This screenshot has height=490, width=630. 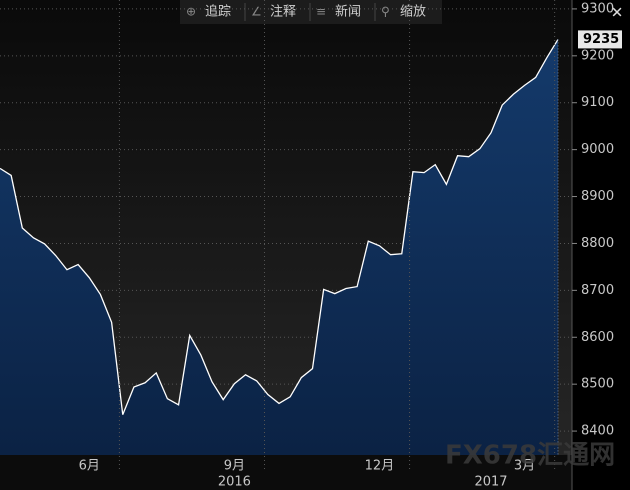 What do you see at coordinates (597, 290) in the screenshot?
I see `y-tick-label: 8700` at bounding box center [597, 290].